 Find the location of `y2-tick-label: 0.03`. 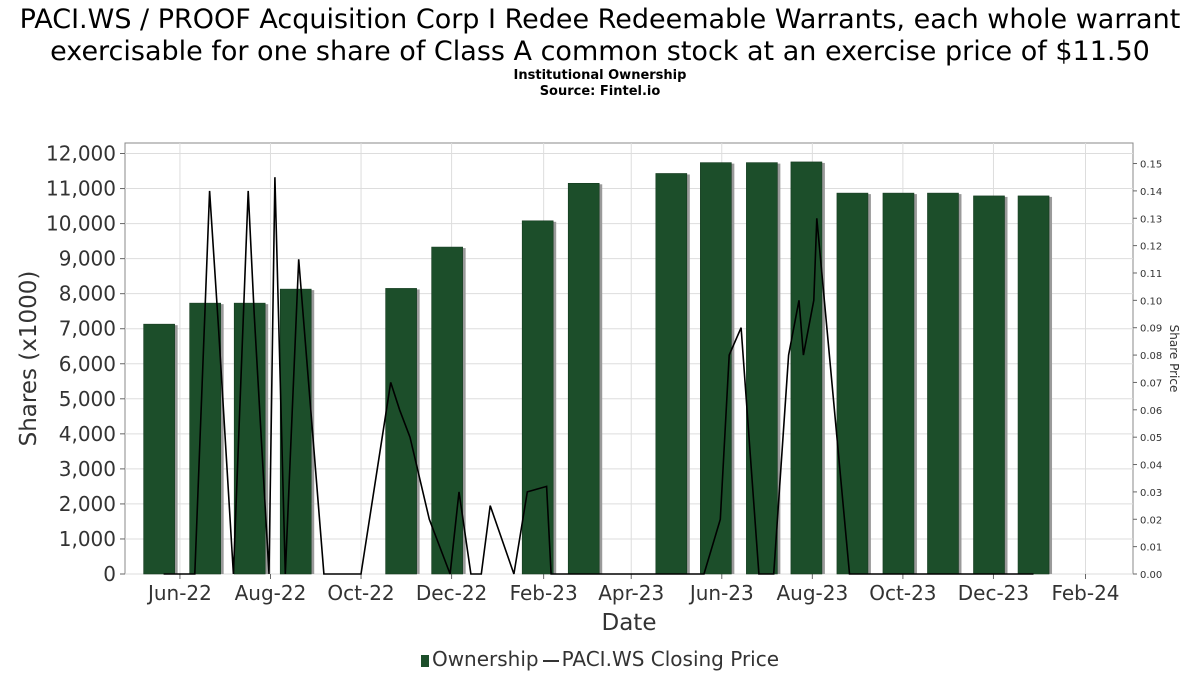

y2-tick-label: 0.03 is located at coordinates (1151, 493).